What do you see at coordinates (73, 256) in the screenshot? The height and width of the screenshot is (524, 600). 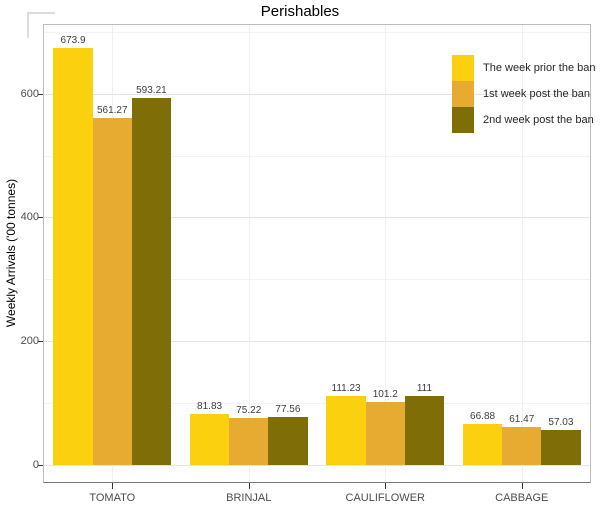 I see `bar-tomato-series1` at bounding box center [73, 256].